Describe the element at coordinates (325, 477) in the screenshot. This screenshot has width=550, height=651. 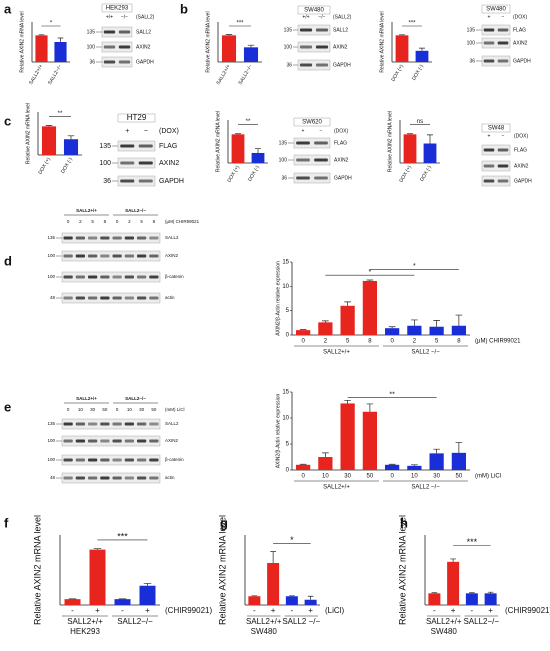
I see `x-tick-label: 10` at that location.